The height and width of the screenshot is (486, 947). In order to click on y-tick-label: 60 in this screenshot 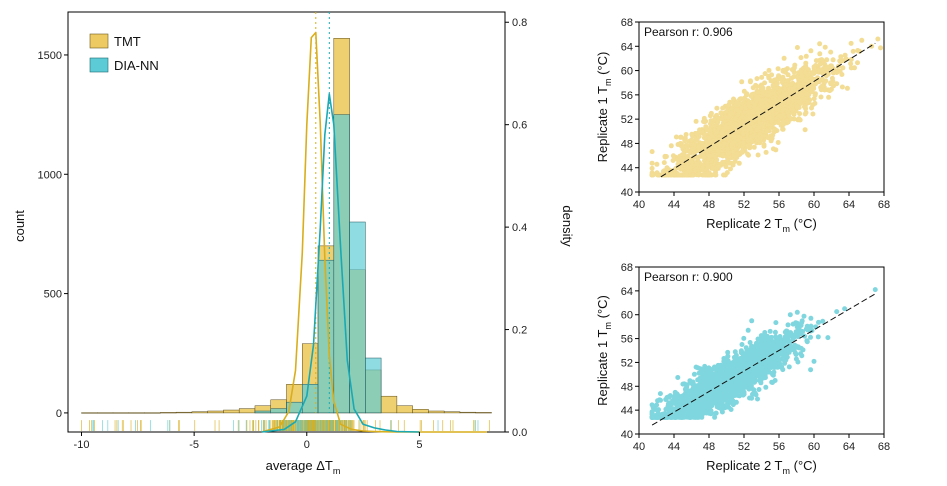, I will do `click(627, 316)`.